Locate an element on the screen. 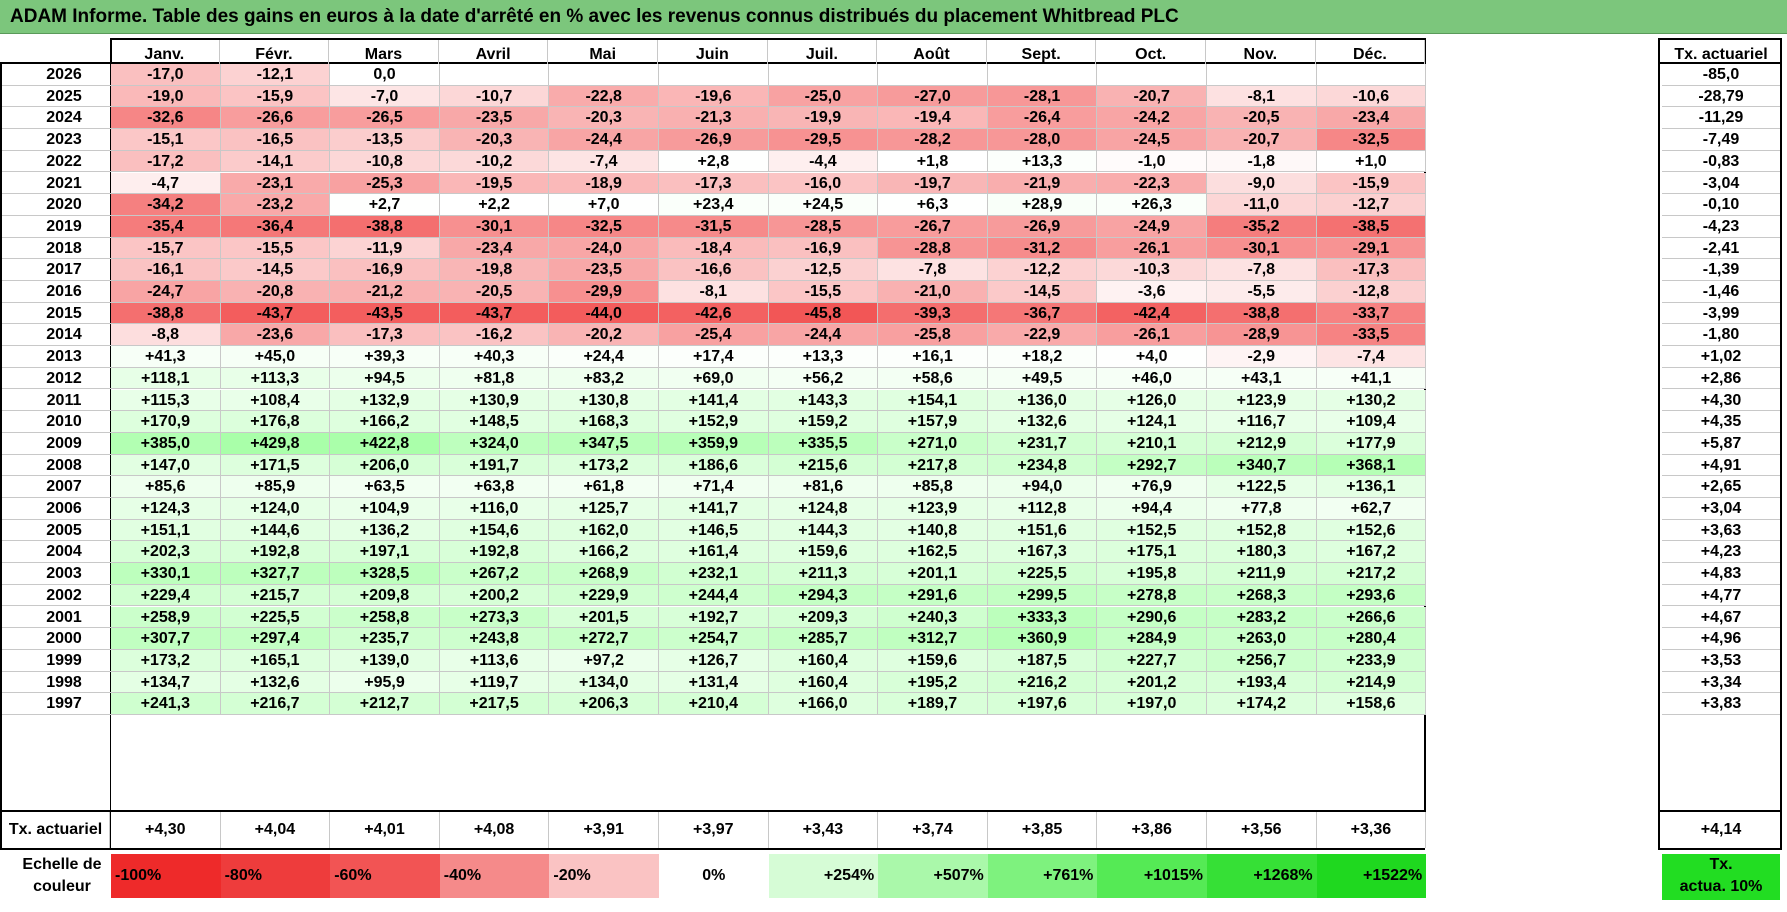 This screenshot has height=912, width=1787. year-label: 2005 is located at coordinates (64, 531).